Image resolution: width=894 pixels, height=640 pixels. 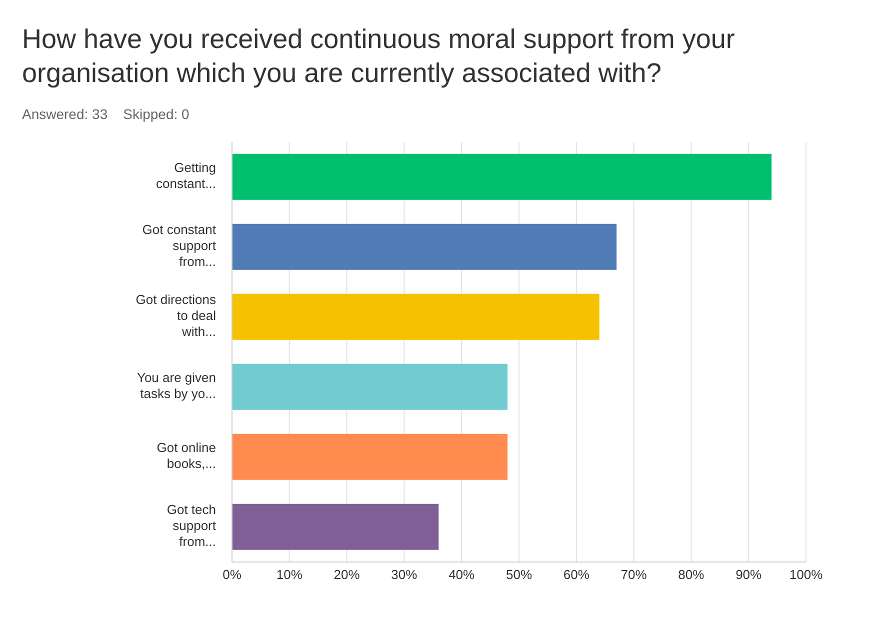 What do you see at coordinates (749, 574) in the screenshot?
I see `x-tick-label: 90%` at bounding box center [749, 574].